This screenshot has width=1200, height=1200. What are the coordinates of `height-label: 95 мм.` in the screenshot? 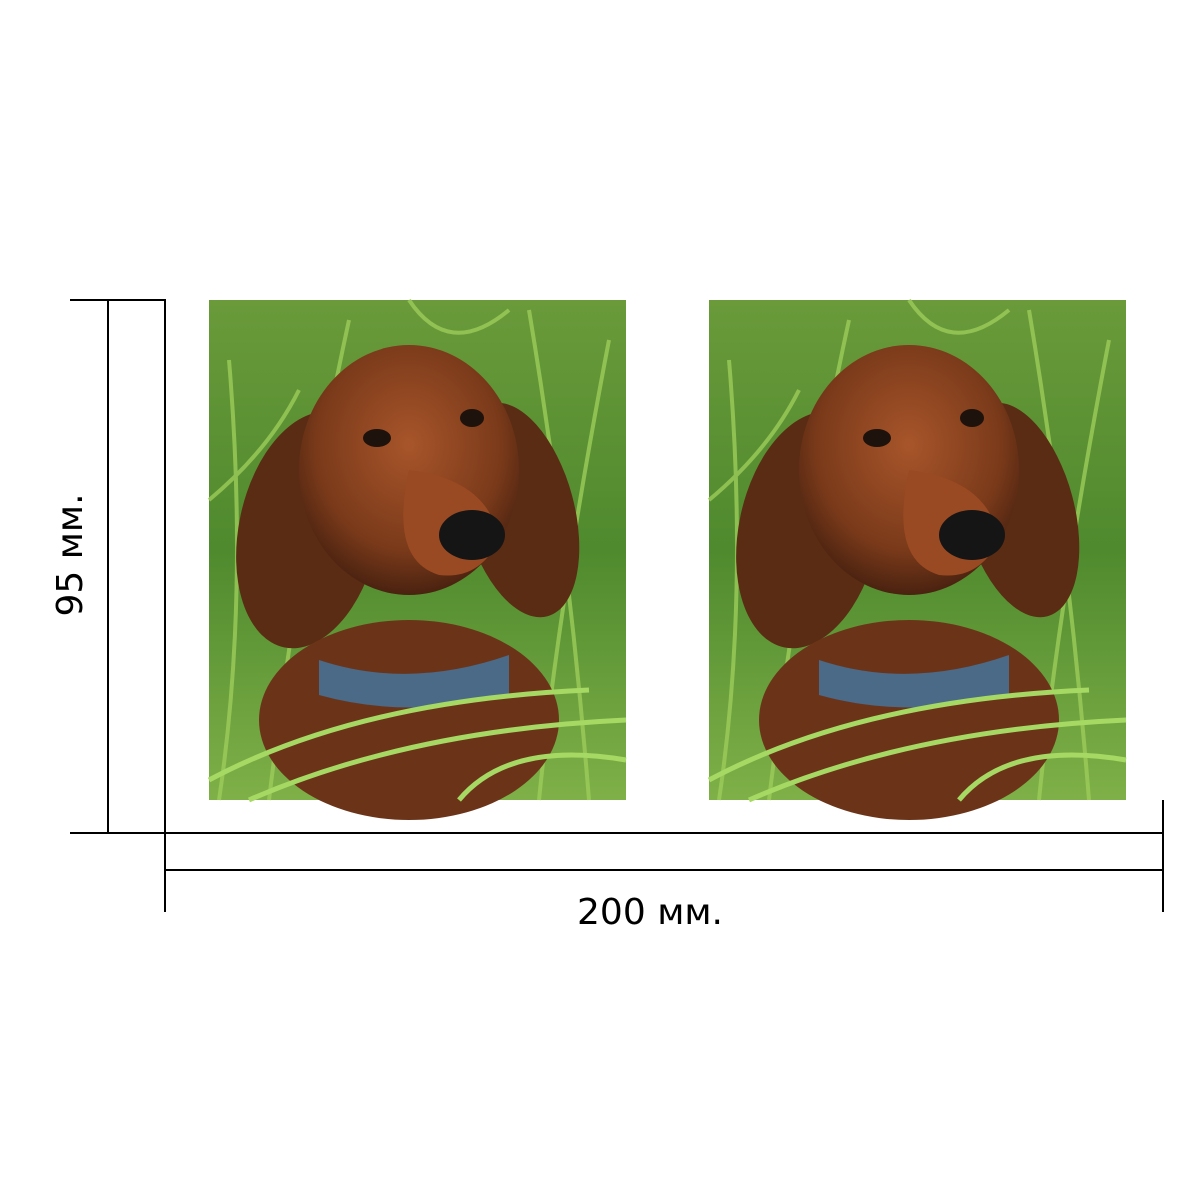 It's located at (70, 554).